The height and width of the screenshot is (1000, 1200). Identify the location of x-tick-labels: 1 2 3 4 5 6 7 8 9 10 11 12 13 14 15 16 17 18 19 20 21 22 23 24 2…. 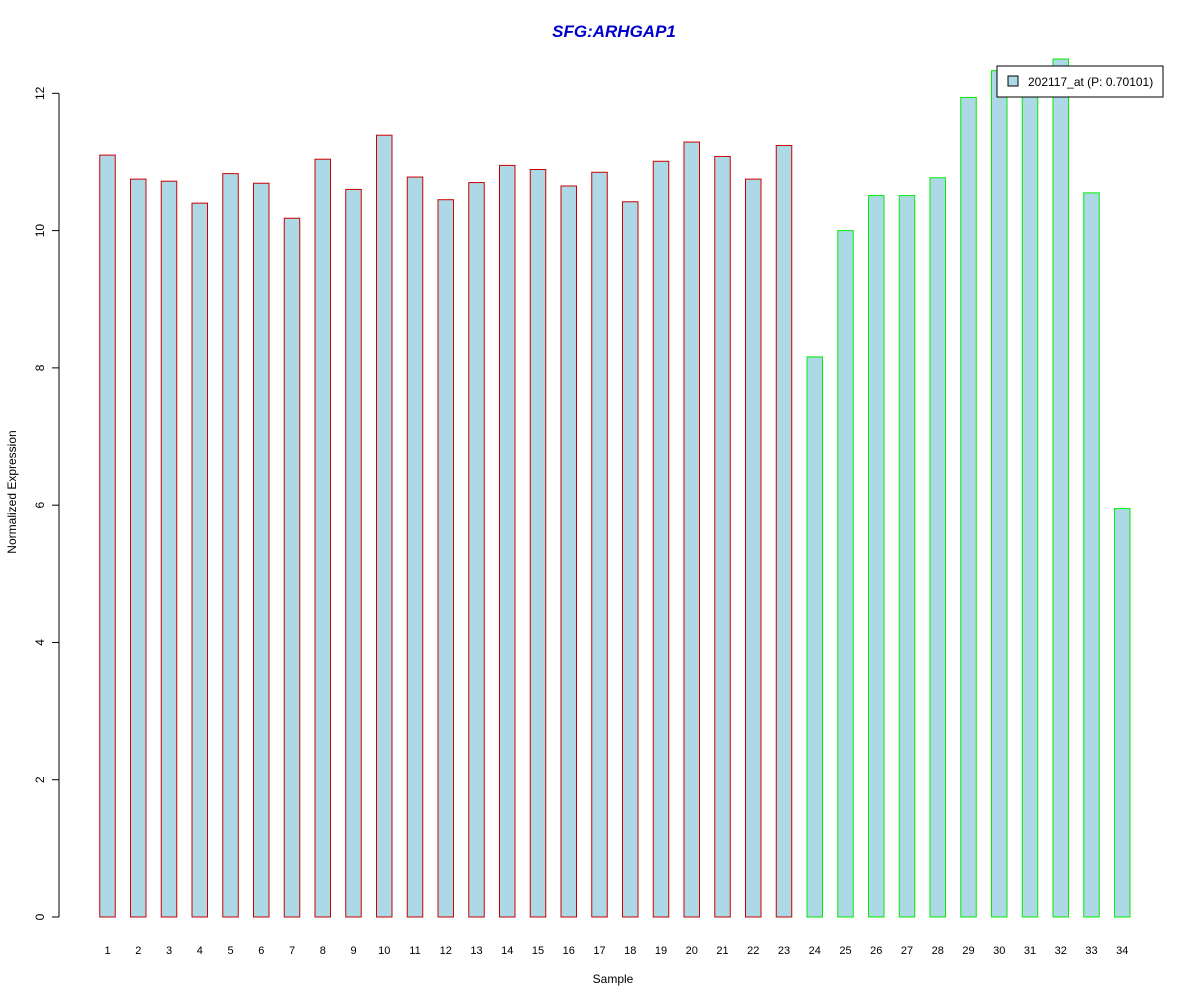
(616, 951).